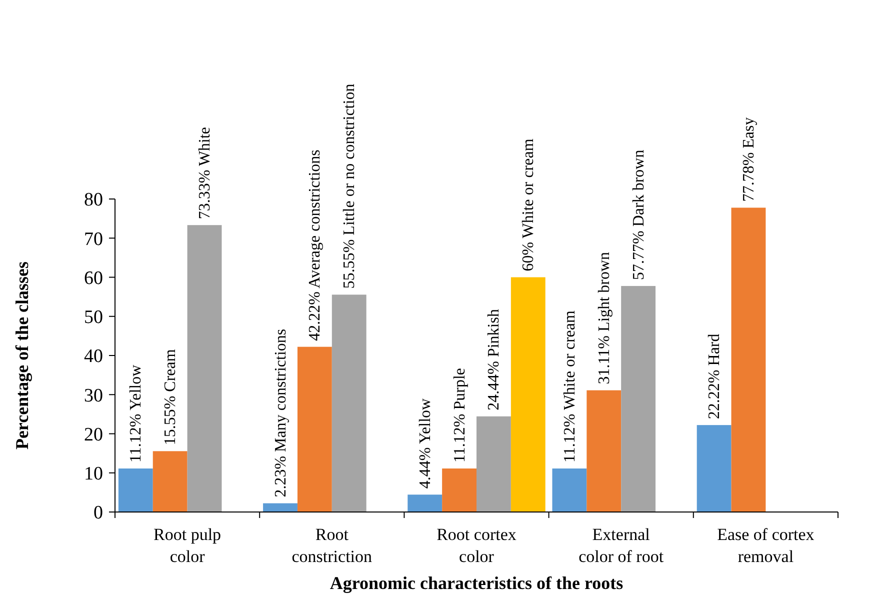 The width and height of the screenshot is (878, 601). Describe the element at coordinates (766, 545) in the screenshot. I see `x-tick-label: Ease of cortex removal` at that location.